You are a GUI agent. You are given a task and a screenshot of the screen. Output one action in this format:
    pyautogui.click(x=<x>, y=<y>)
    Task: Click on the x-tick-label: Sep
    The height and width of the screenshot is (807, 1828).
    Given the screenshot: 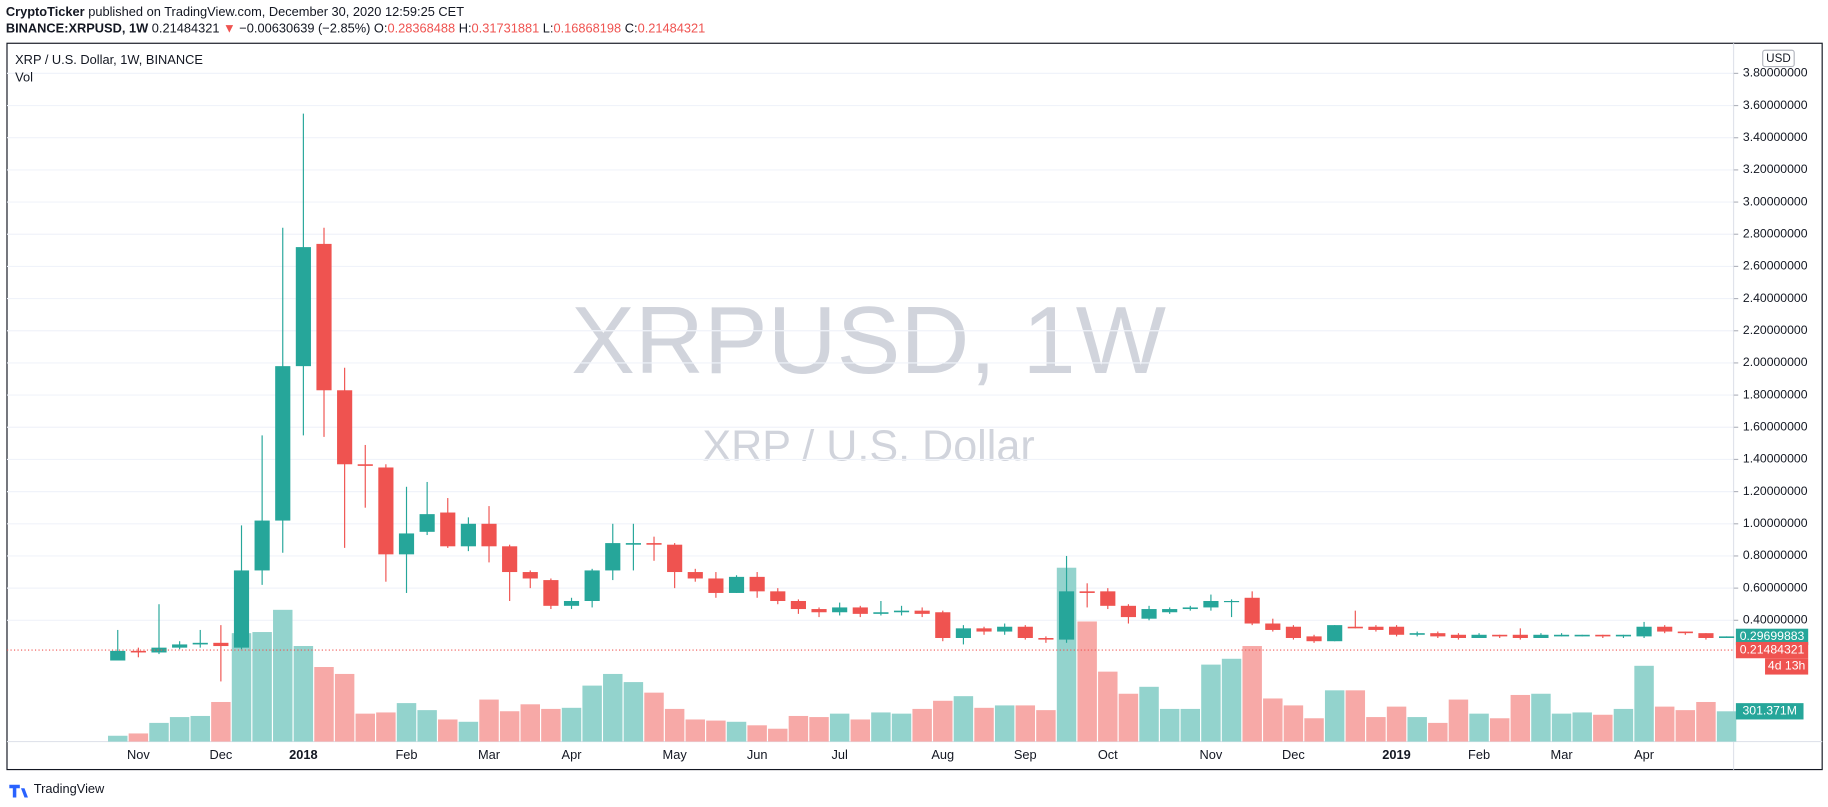 What is the action you would take?
    pyautogui.click(x=1025, y=754)
    